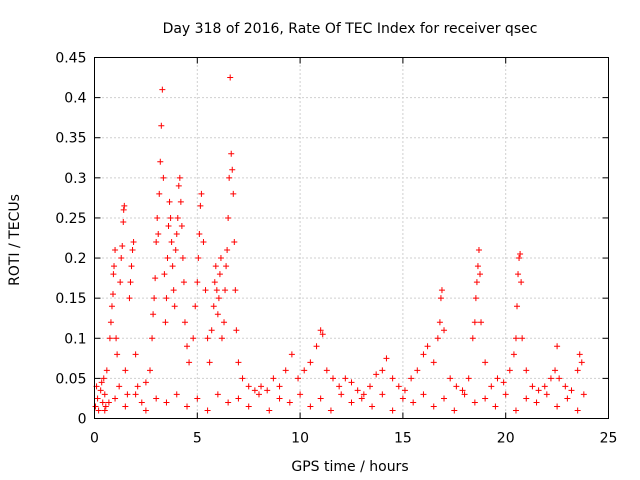 The image size is (640, 480). What do you see at coordinates (15, 240) in the screenshot?
I see `y-axis-label: ROTI / TECUs` at bounding box center [15, 240].